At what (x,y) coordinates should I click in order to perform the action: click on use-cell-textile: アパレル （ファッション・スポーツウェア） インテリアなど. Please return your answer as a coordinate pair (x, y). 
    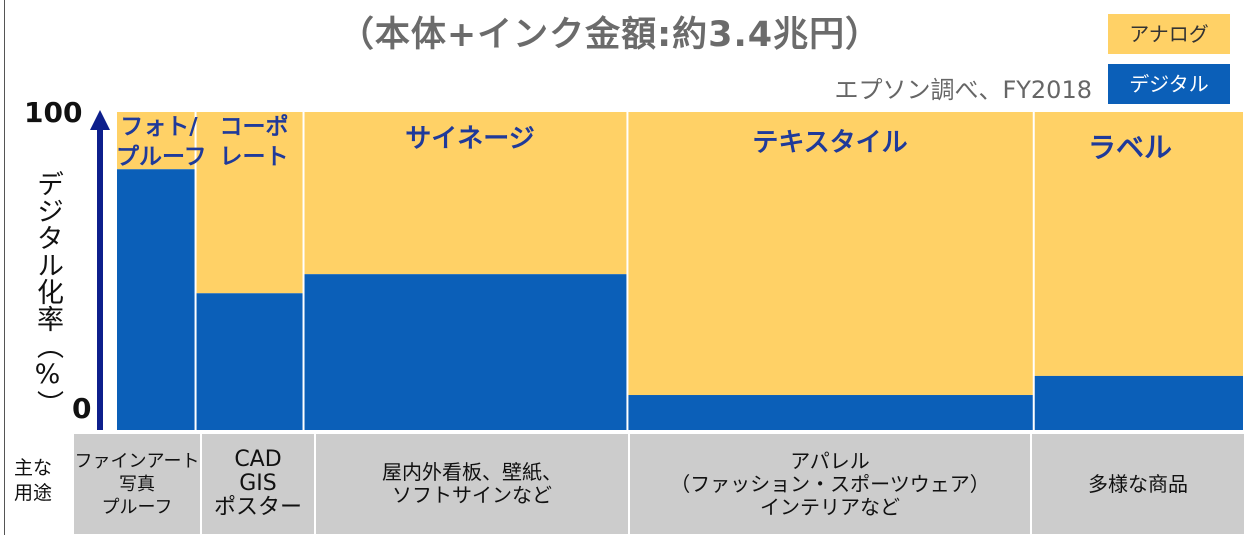
    Looking at the image, I should click on (830, 484).